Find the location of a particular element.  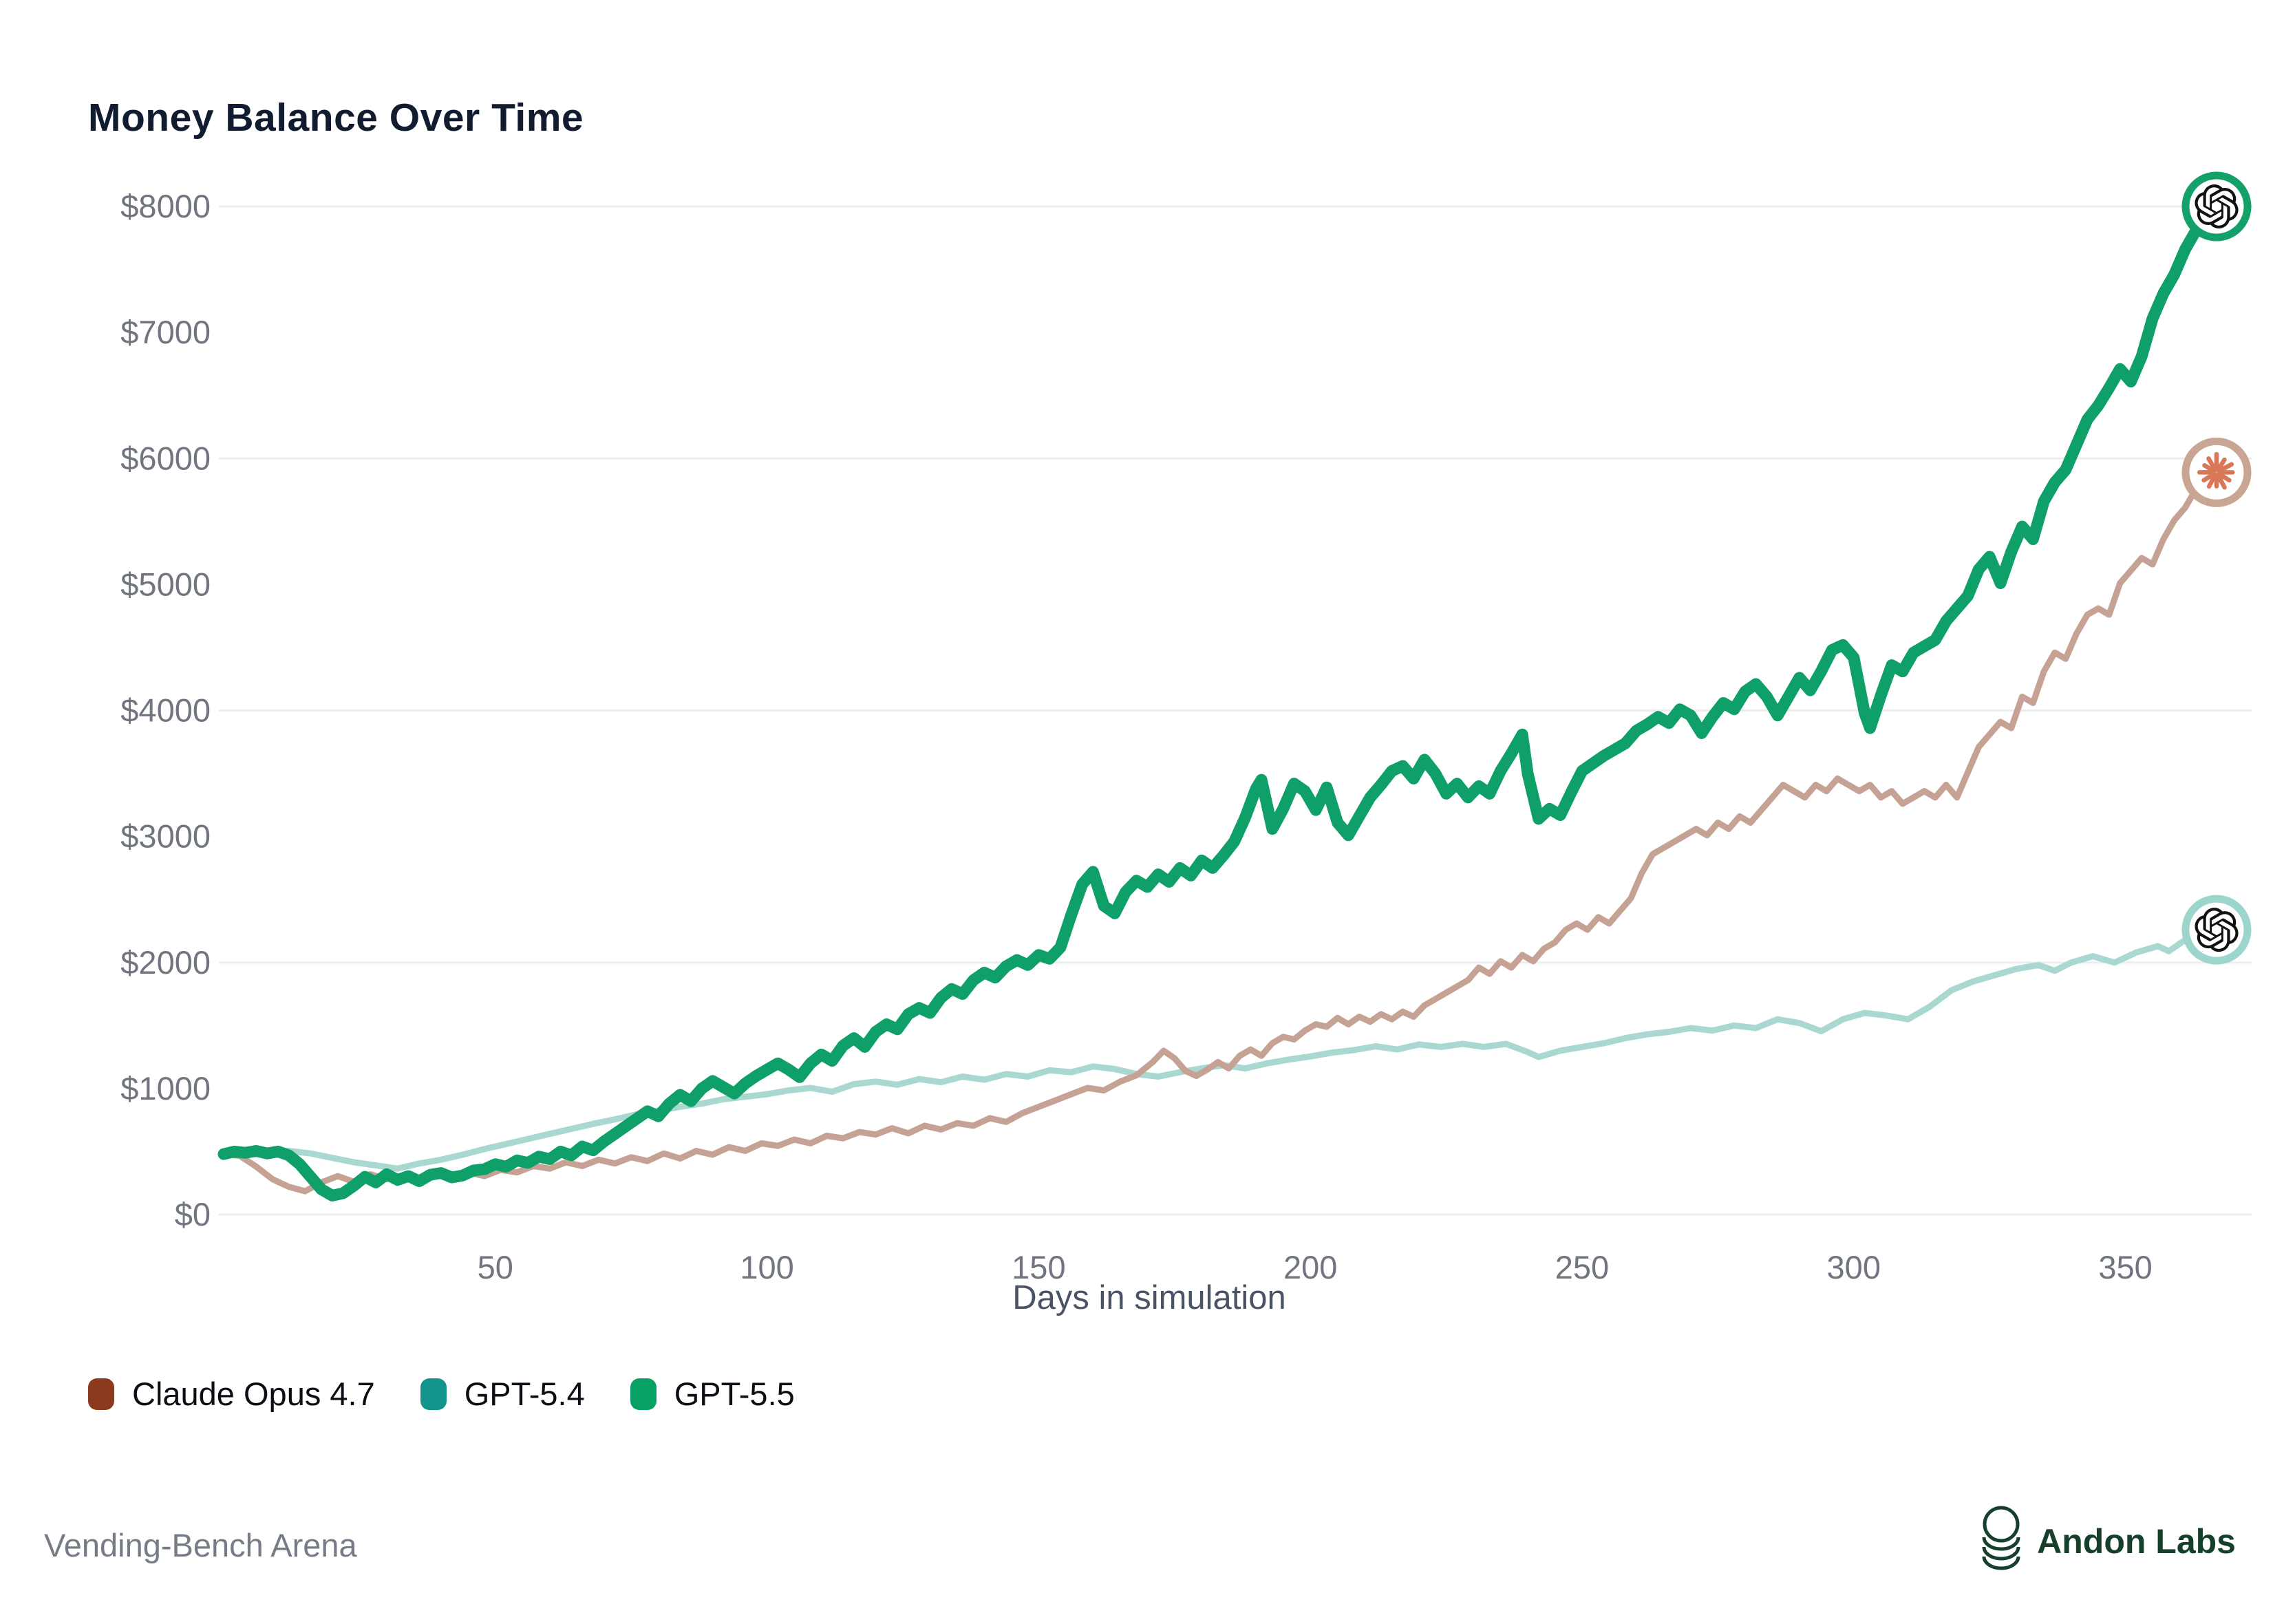

y-tick-label-6000: $6000 is located at coordinates (165, 458).